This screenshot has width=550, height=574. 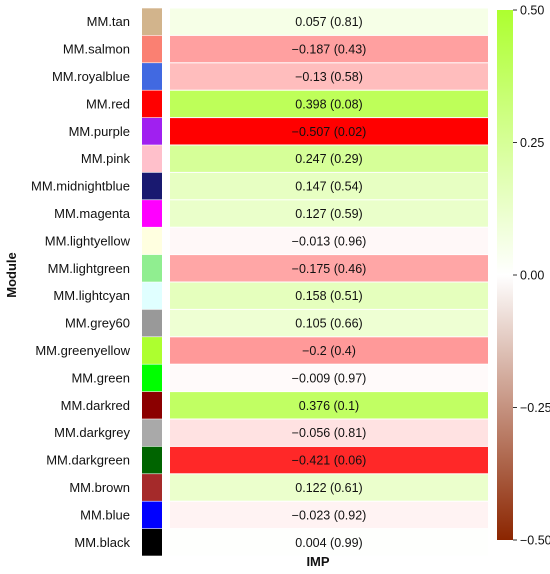 I want to click on colorbar: 0.50 0.25 0.00 −0.25 −0.50, so click(x=523, y=276).